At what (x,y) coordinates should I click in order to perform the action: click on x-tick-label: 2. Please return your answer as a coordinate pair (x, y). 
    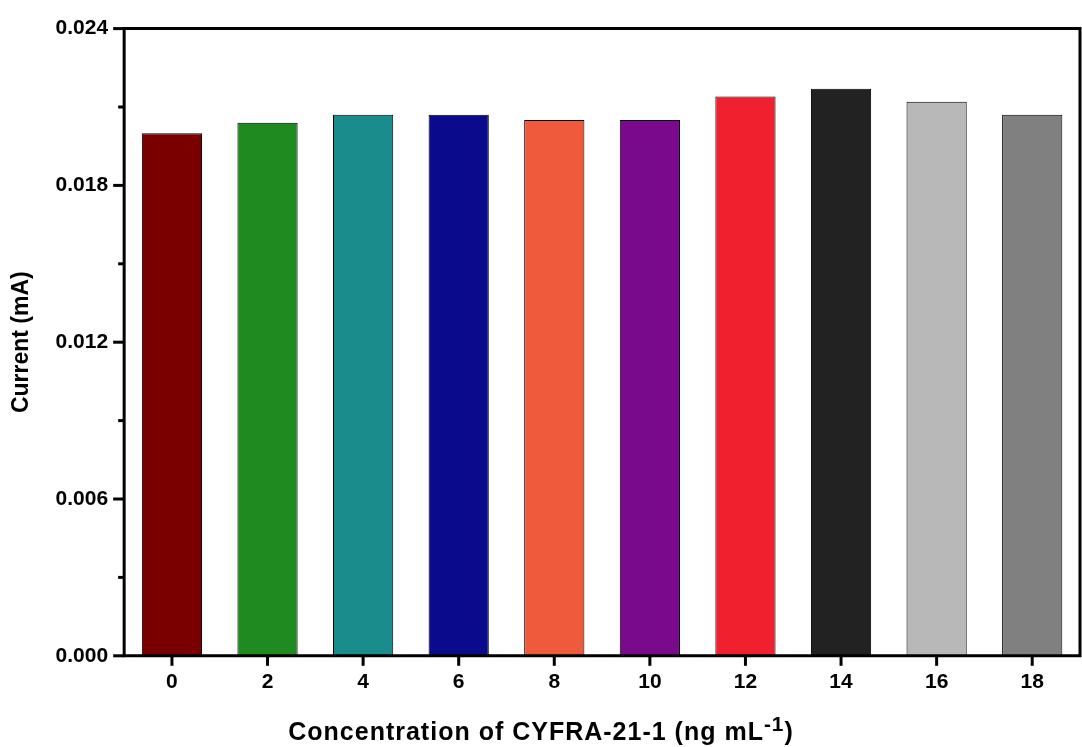
    Looking at the image, I should click on (267, 681).